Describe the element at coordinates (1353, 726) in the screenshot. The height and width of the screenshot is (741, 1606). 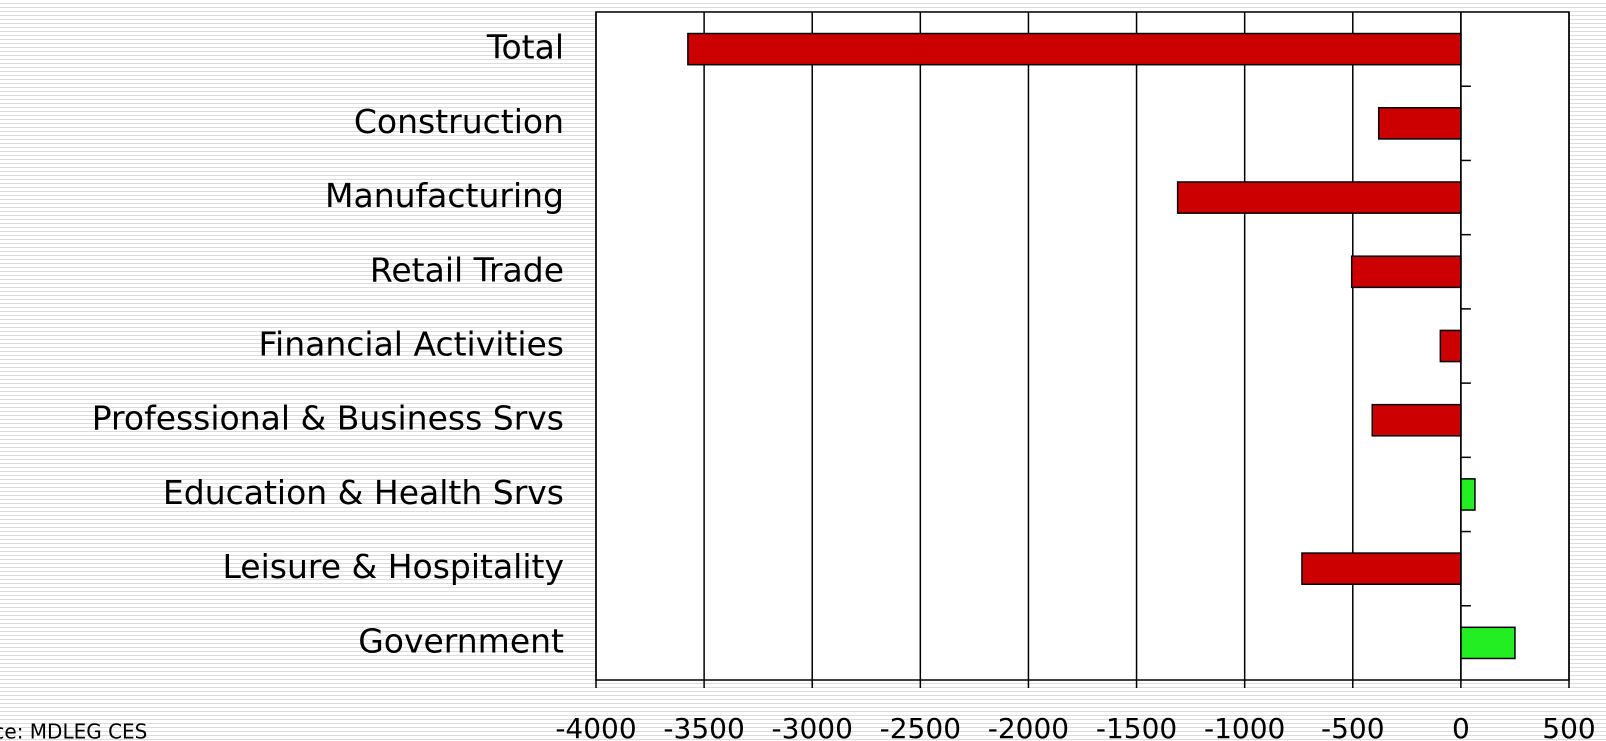
I see `x-tick-label: -500` at that location.